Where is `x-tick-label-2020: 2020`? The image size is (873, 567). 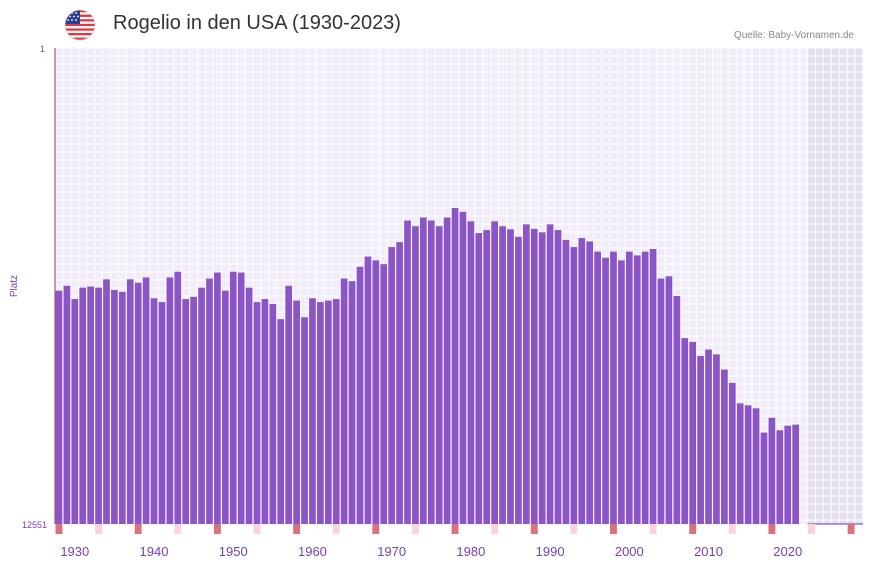
x-tick-label-2020: 2020 is located at coordinates (787, 551).